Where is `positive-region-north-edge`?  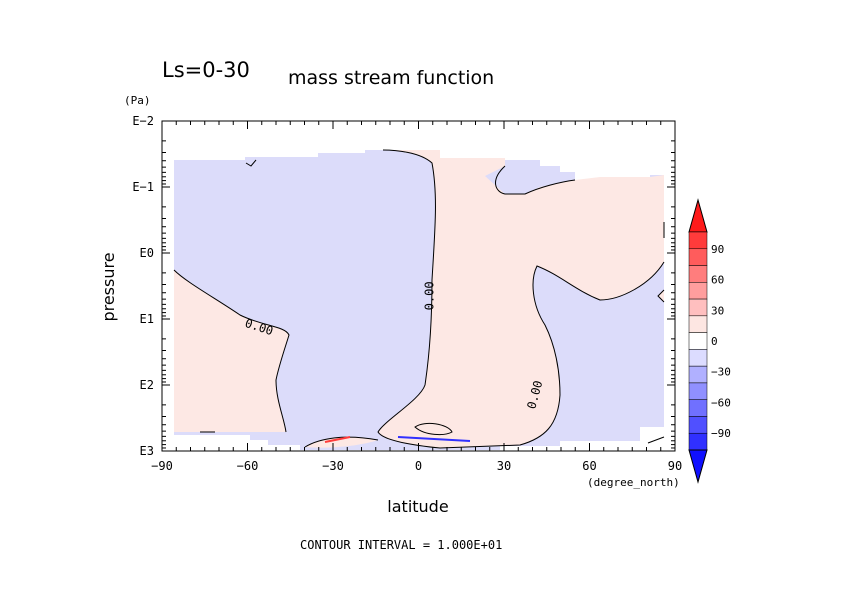 positive-region-north-edge is located at coordinates (661, 296).